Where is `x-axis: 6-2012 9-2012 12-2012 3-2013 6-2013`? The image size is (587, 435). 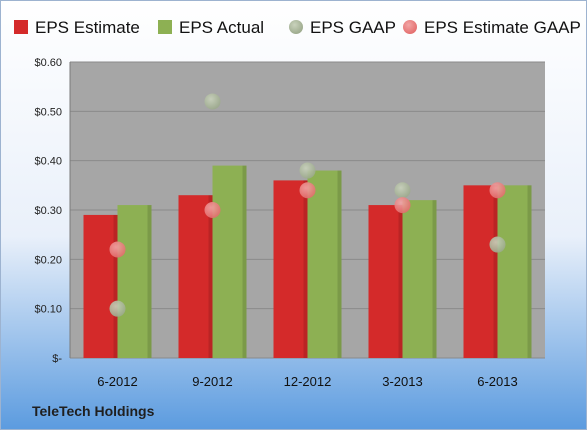
x-axis: 6-2012 9-2012 12-2012 3-2013 6-2013 is located at coordinates (307, 381).